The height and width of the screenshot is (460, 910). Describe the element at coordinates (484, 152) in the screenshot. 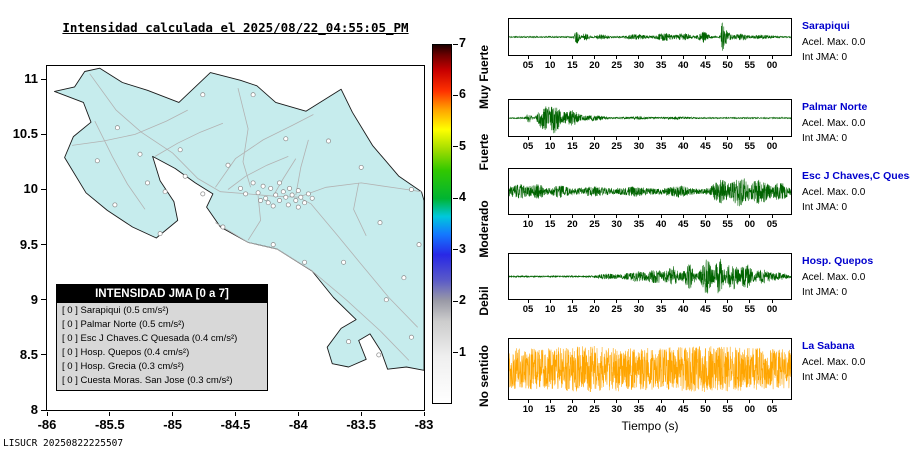

I see `colorbar-category-label: Fuerte` at that location.